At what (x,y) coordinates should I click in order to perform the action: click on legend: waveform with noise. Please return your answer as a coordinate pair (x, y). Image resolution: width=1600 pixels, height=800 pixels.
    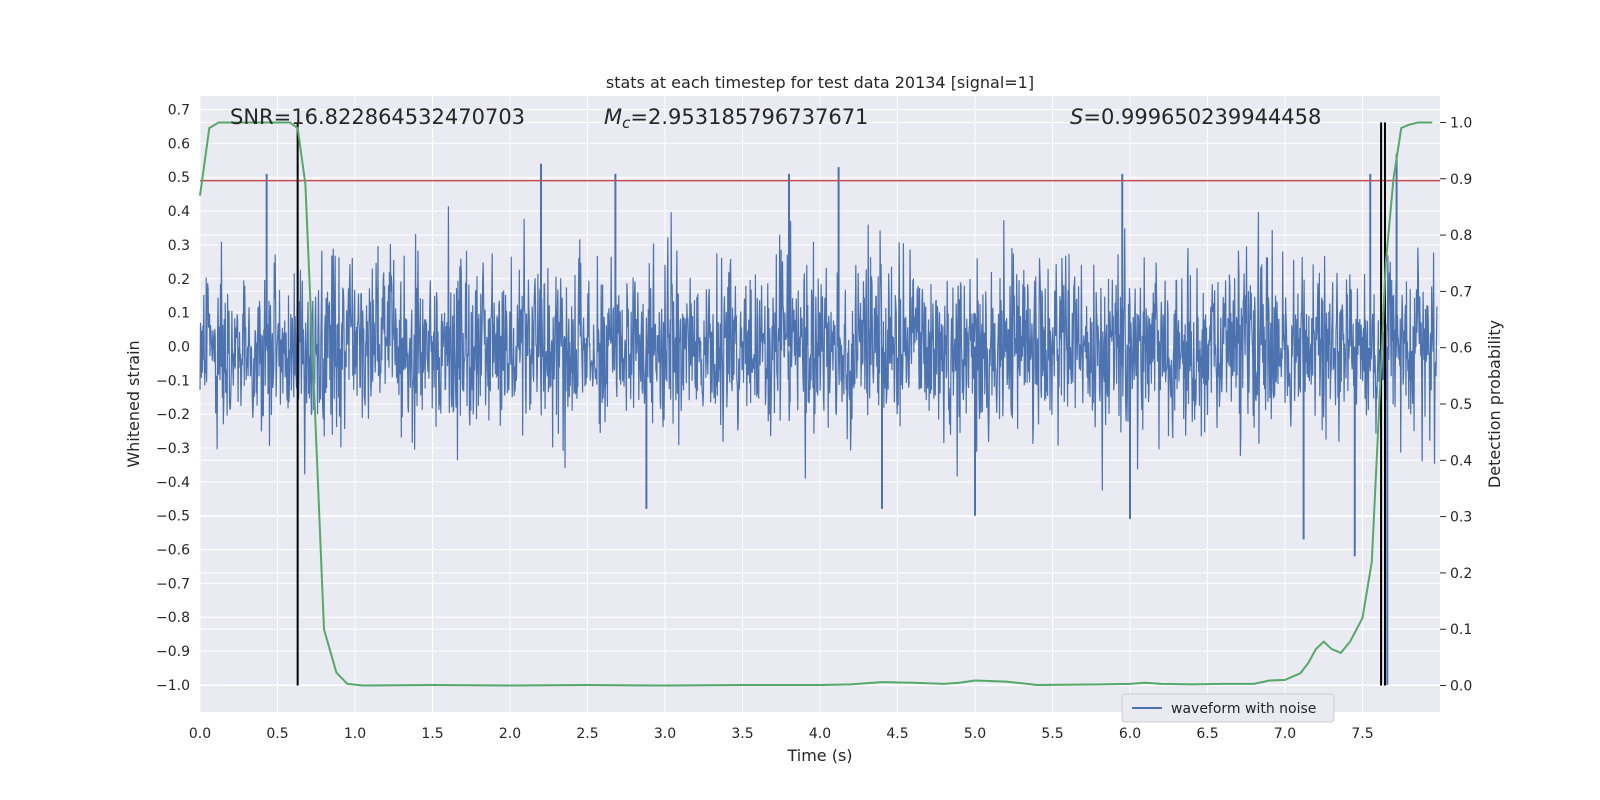
    Looking at the image, I should click on (1228, 708).